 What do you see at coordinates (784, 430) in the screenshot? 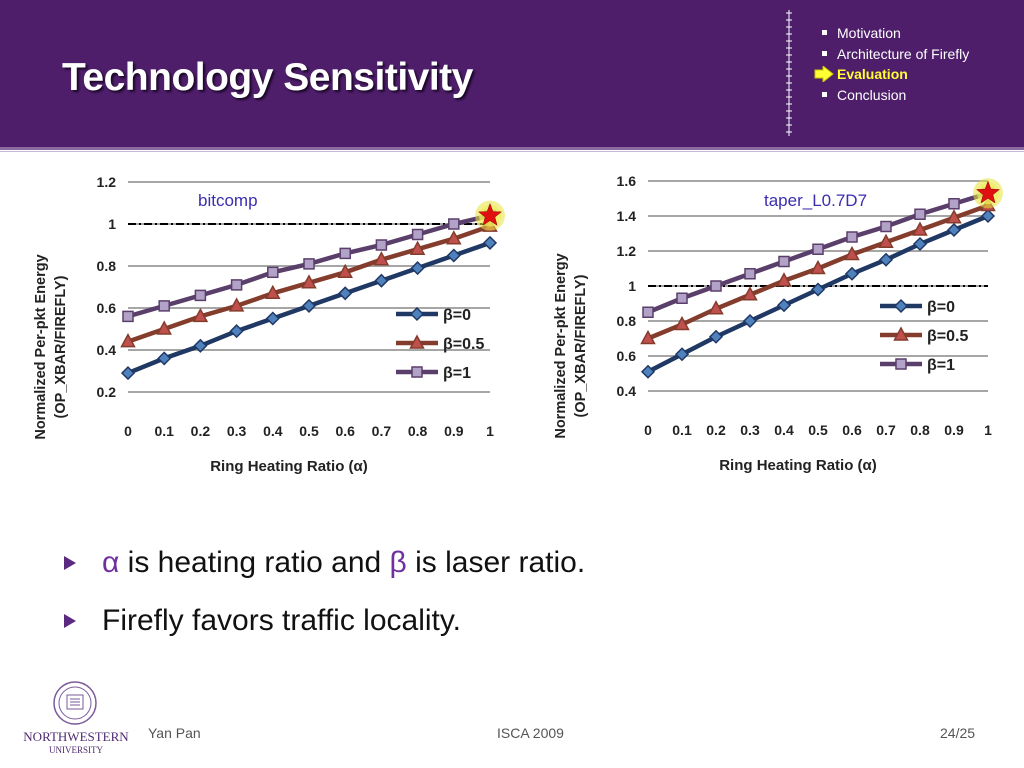
I see `x-tick-label: 0.4` at bounding box center [784, 430].